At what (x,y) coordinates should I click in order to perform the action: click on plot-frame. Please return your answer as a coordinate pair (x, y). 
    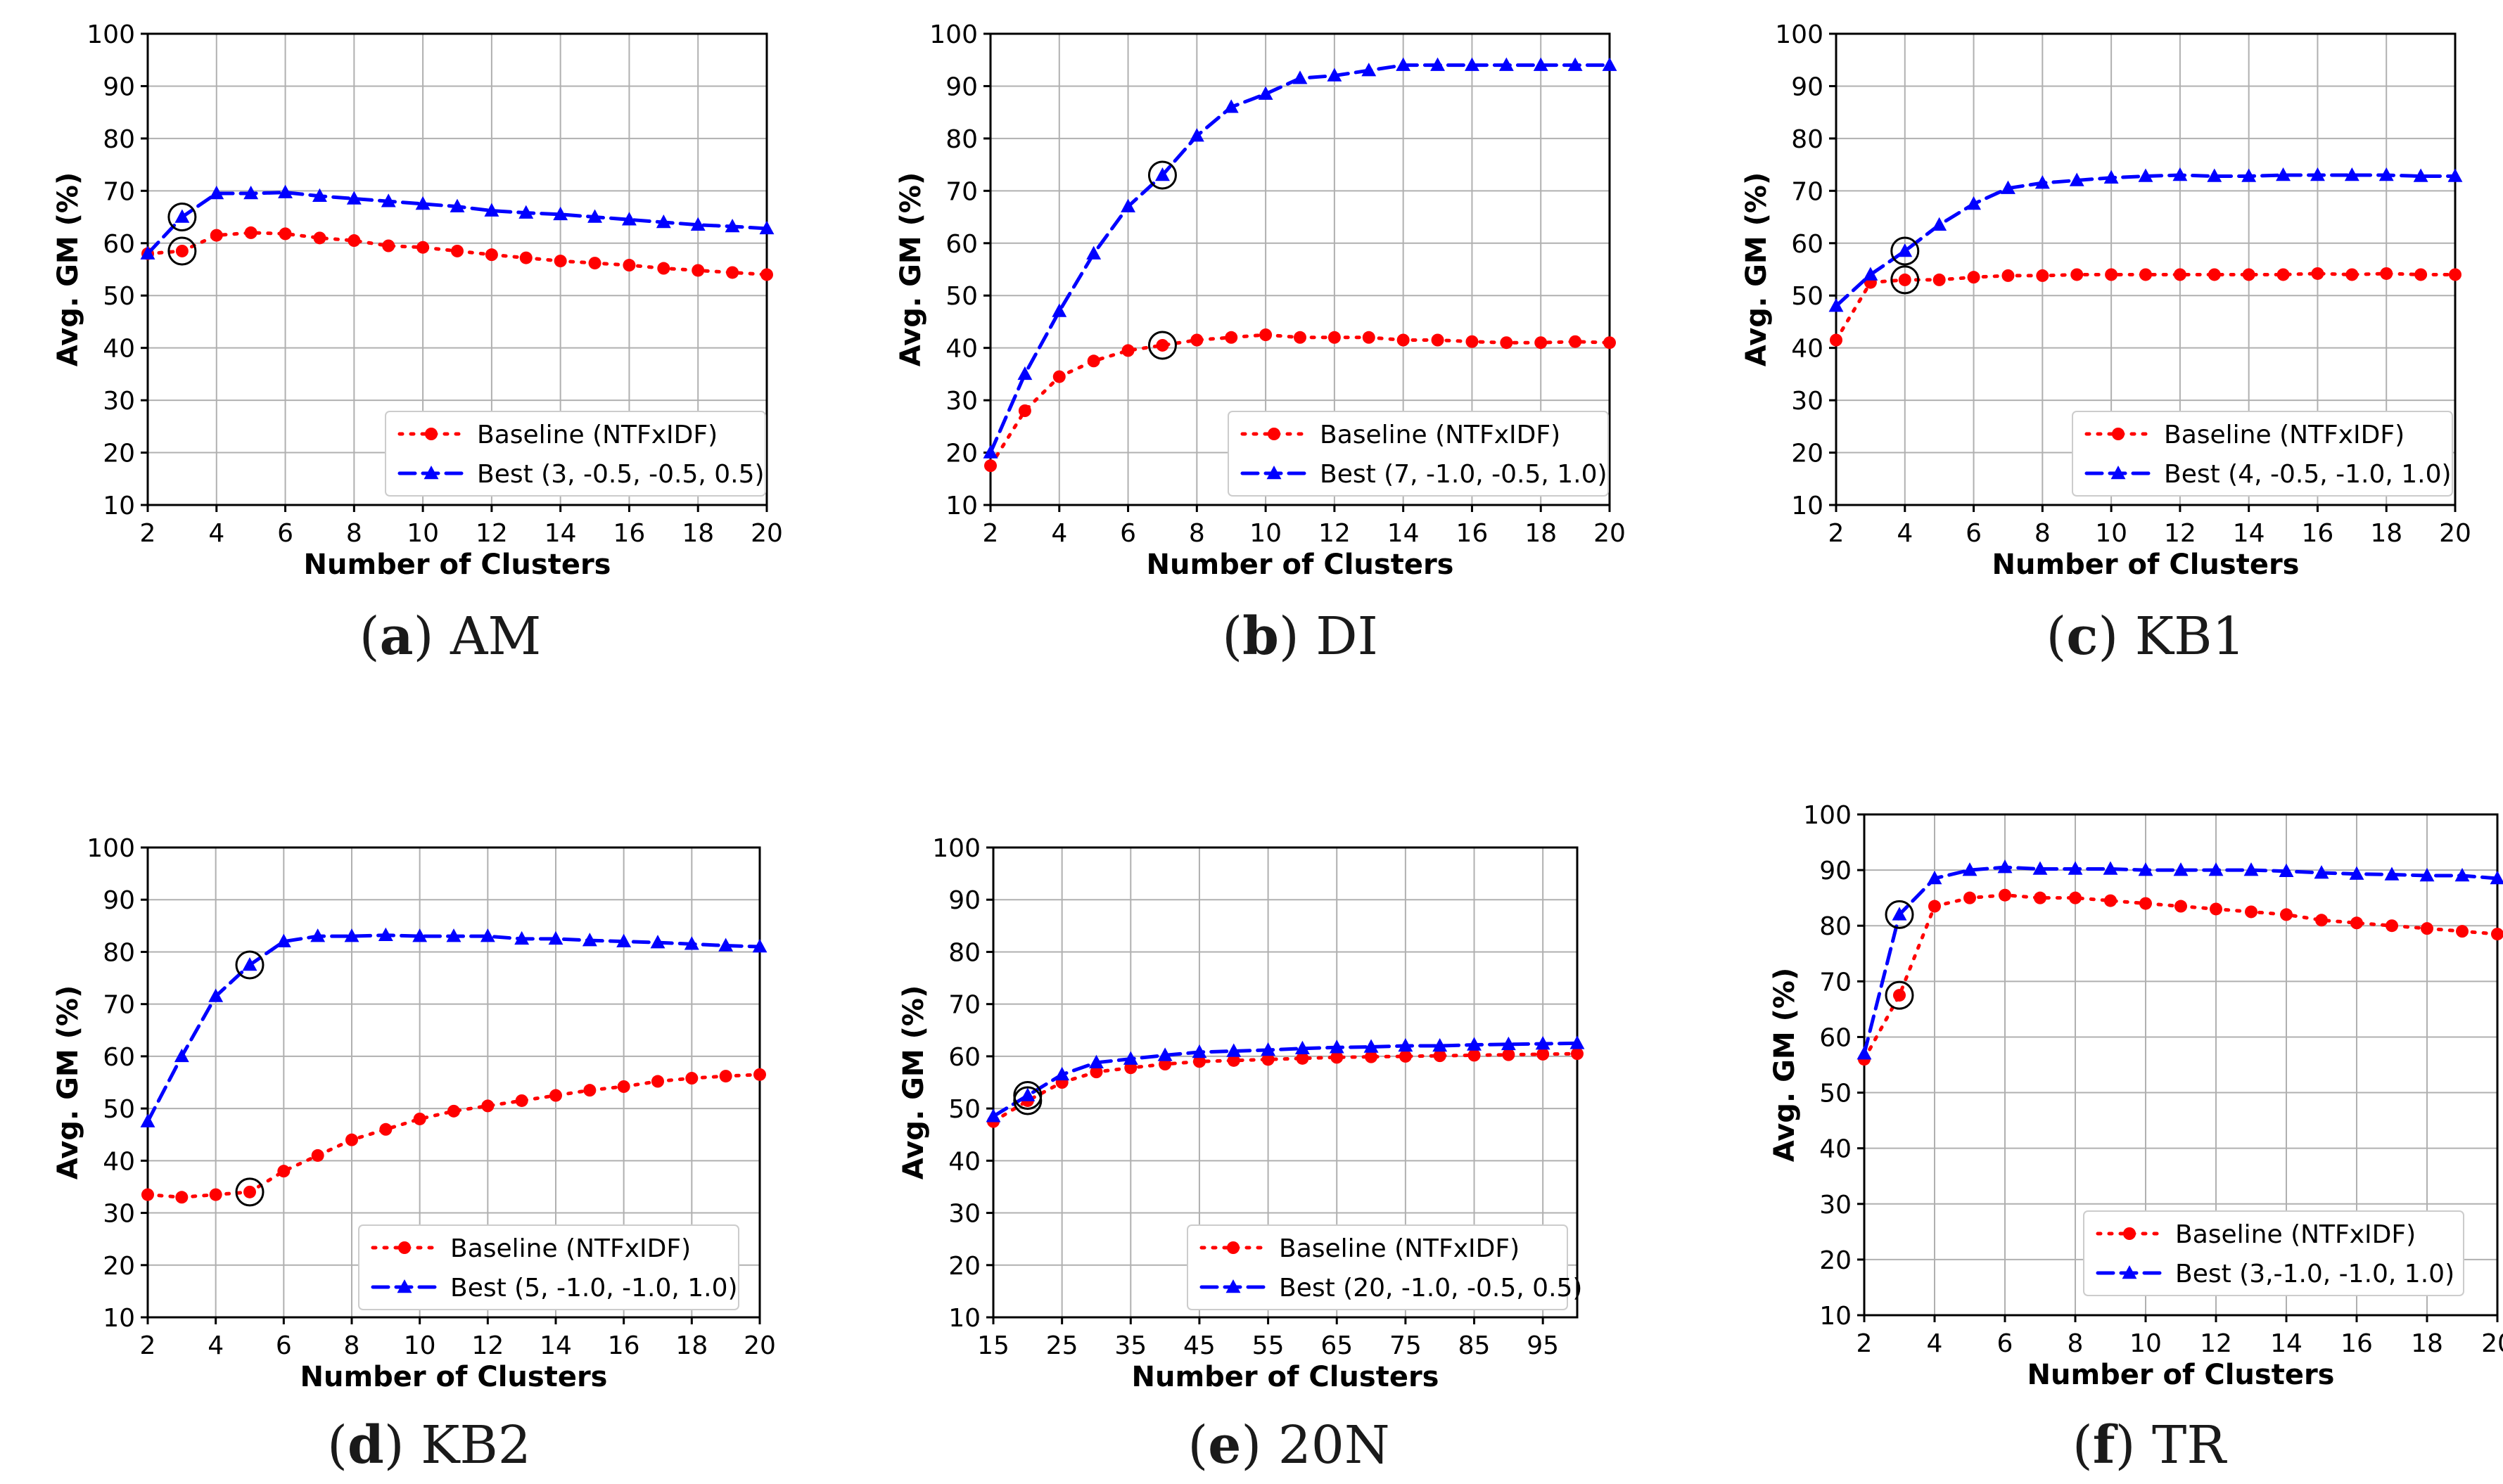
    Looking at the image, I should click on (453, 1082).